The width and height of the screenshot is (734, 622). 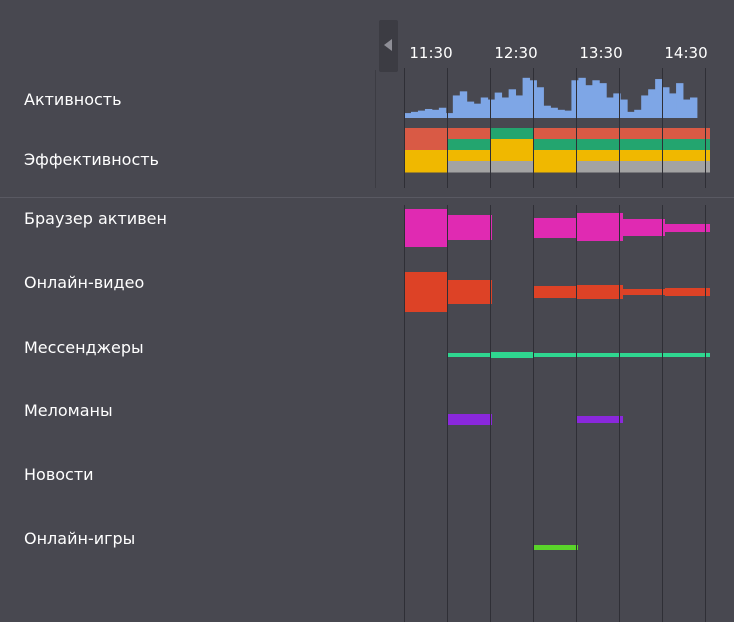 I want to click on section-divider, so click(x=367, y=197).